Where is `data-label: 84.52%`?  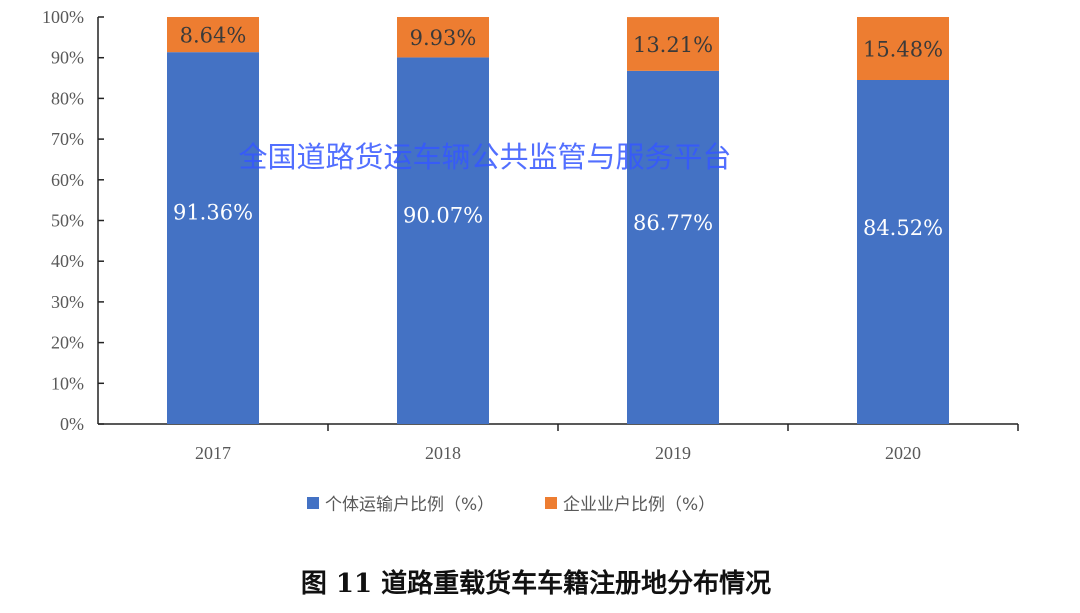 data-label: 84.52% is located at coordinates (903, 228).